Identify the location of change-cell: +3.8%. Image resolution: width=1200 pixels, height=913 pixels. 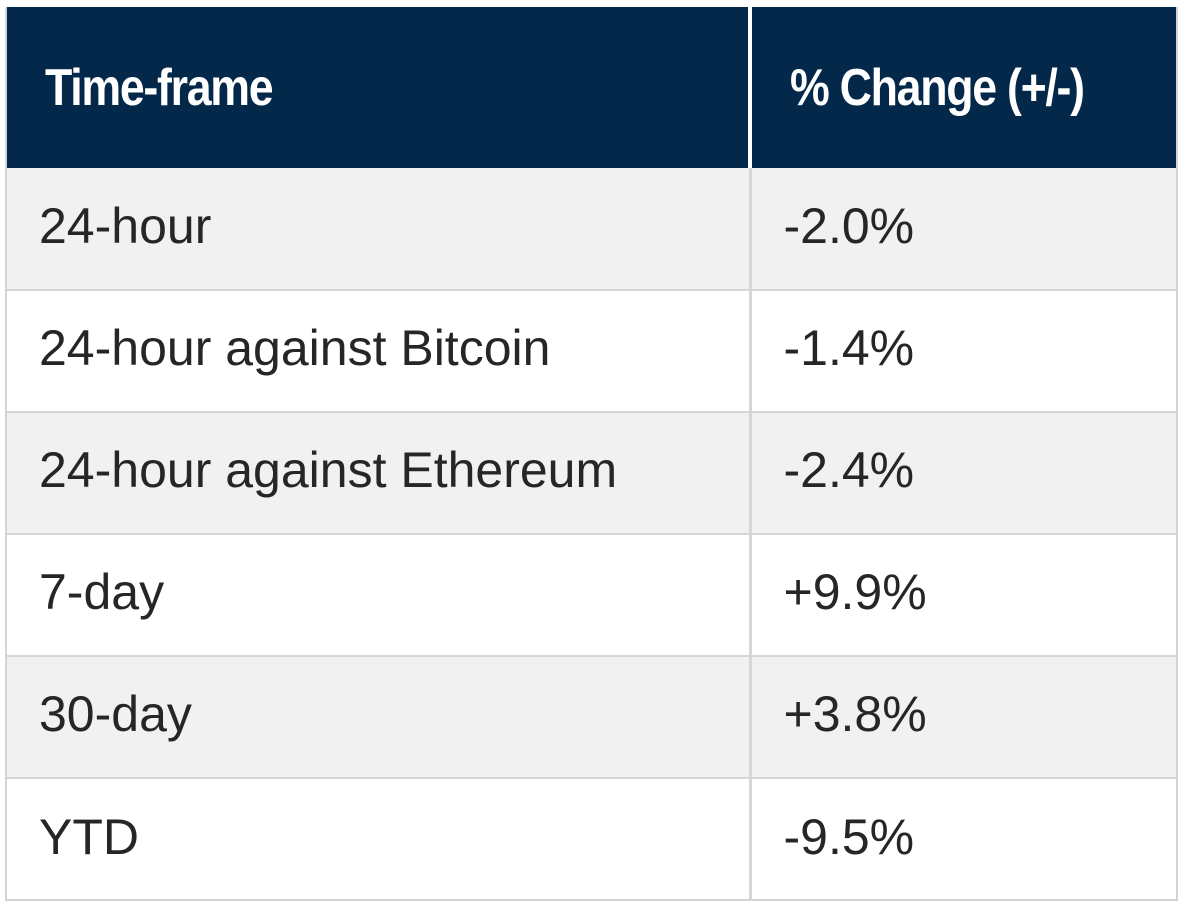
(963, 716).